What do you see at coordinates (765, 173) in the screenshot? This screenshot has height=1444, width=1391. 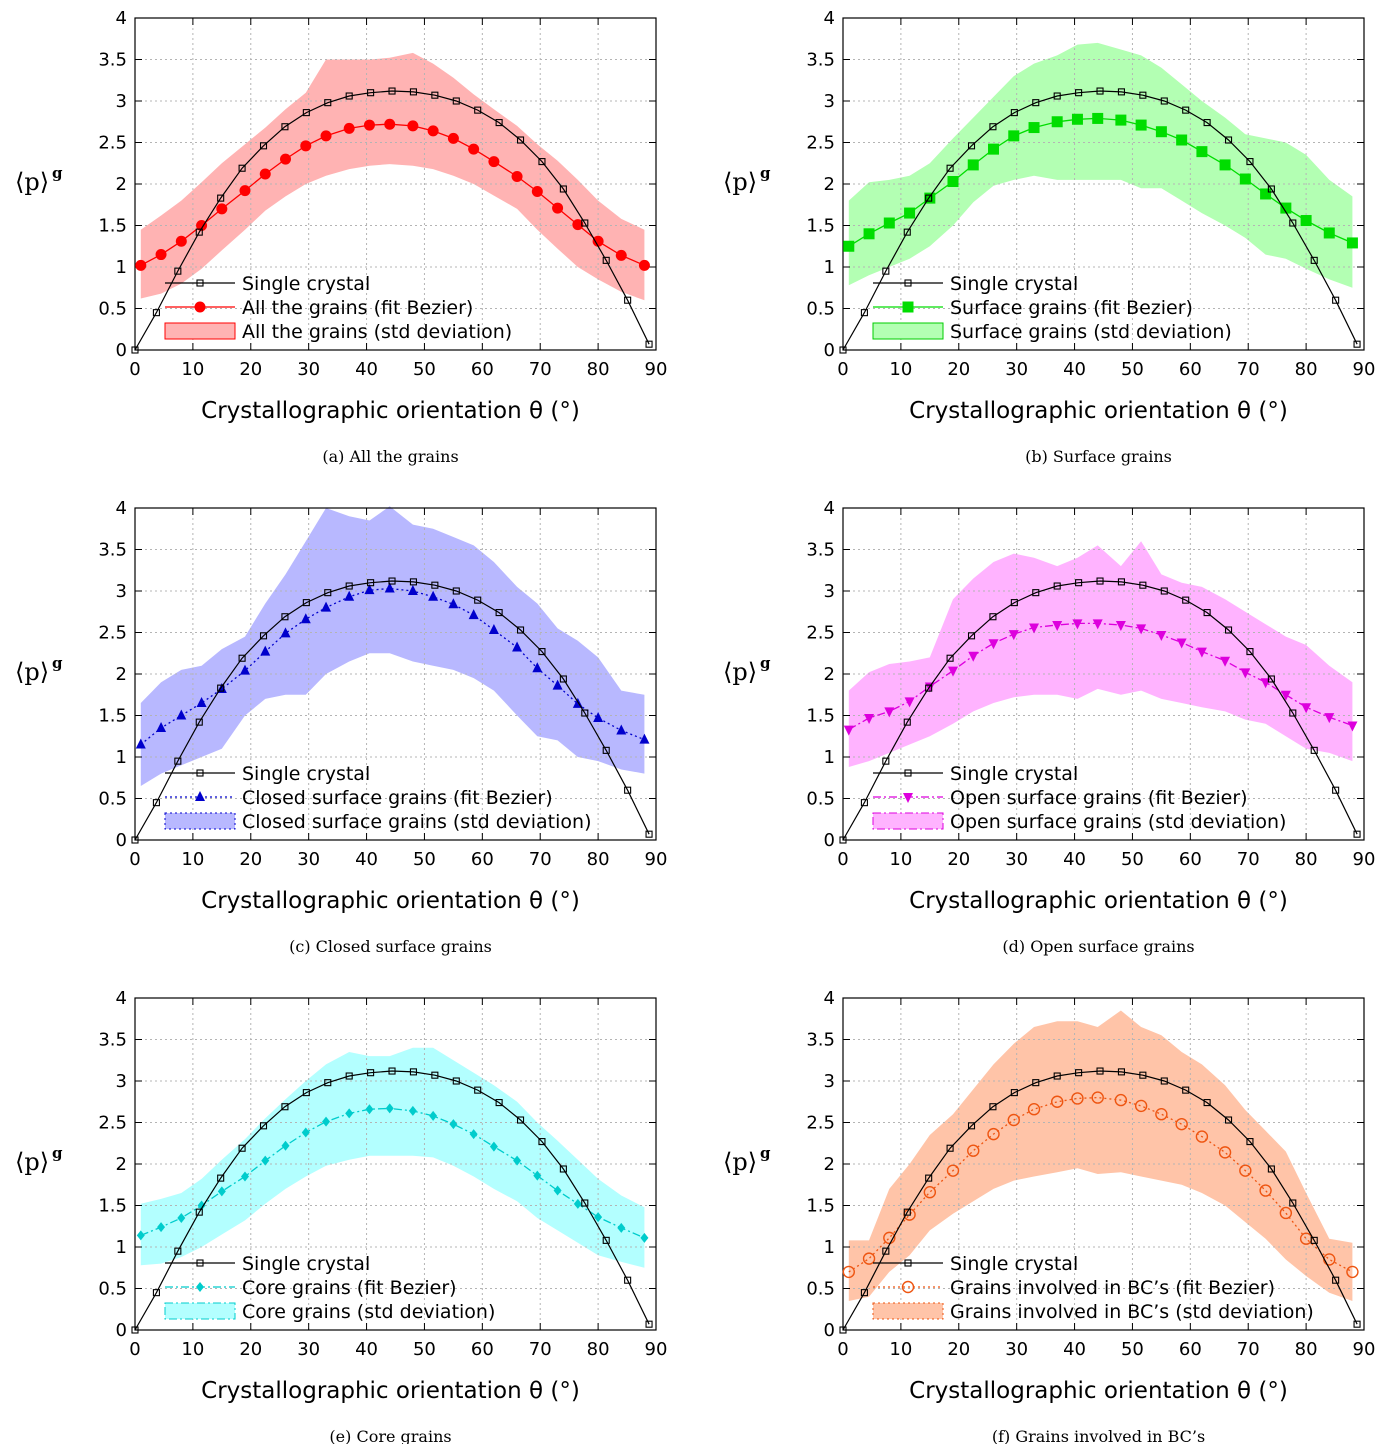 I see `y-axis-label-superscript: g` at bounding box center [765, 173].